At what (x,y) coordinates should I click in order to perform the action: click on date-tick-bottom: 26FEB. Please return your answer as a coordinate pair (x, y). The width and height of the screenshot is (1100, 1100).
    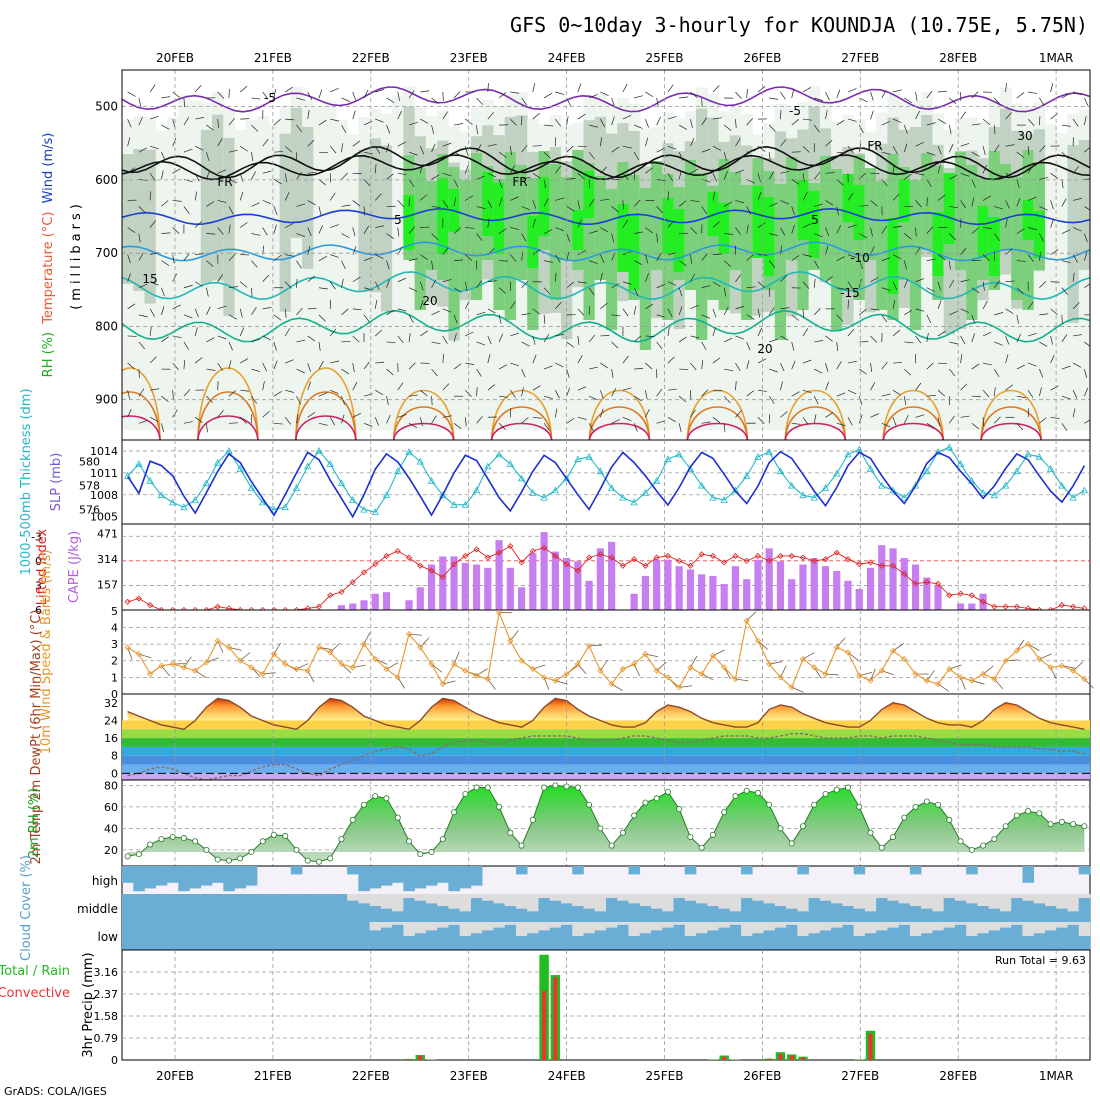
    Looking at the image, I should click on (762, 1076).